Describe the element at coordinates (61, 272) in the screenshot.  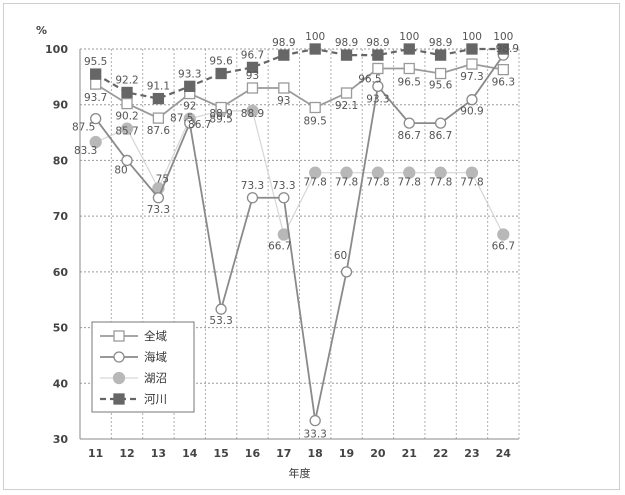
I see `y-tick-label: 60` at that location.